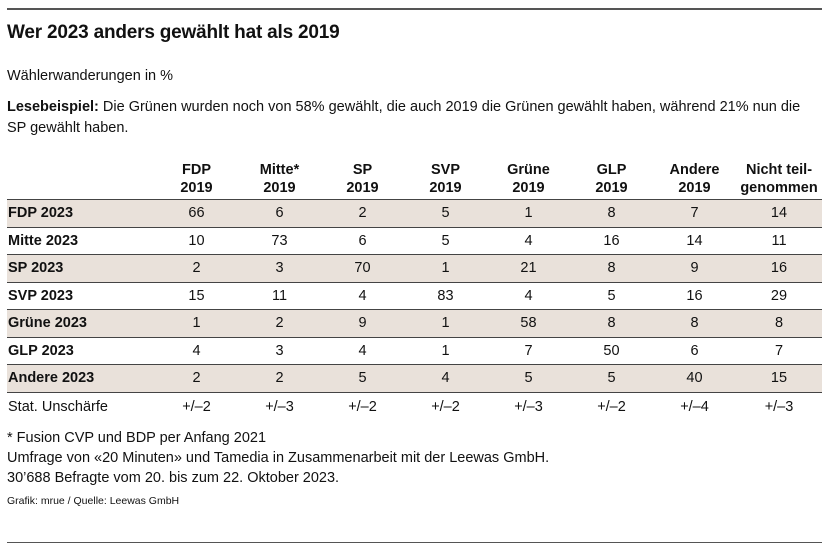 This screenshot has width=829, height=554. I want to click on table-cell: 21, so click(528, 268).